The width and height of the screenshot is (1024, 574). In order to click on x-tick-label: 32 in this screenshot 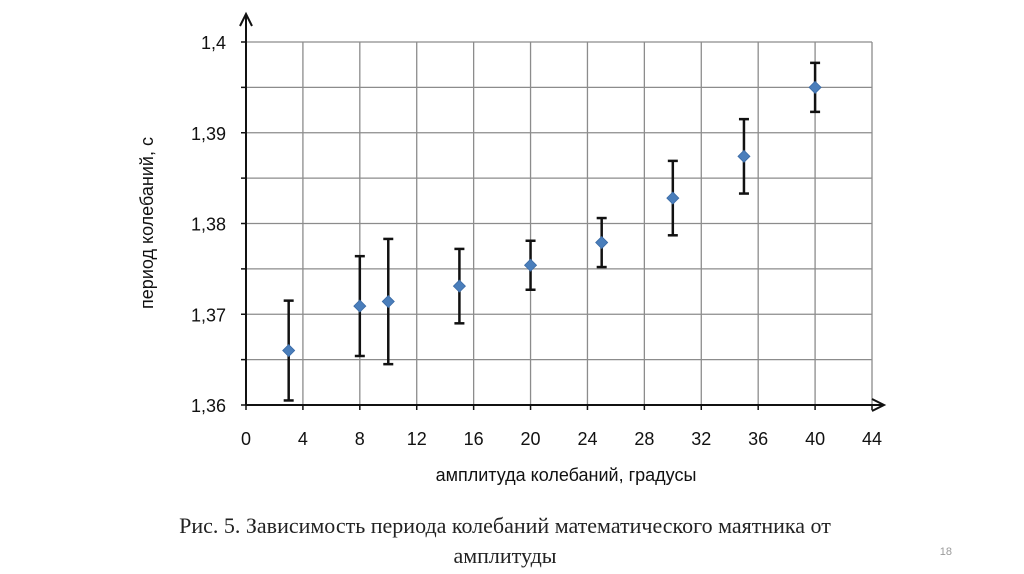, I will do `click(701, 439)`.